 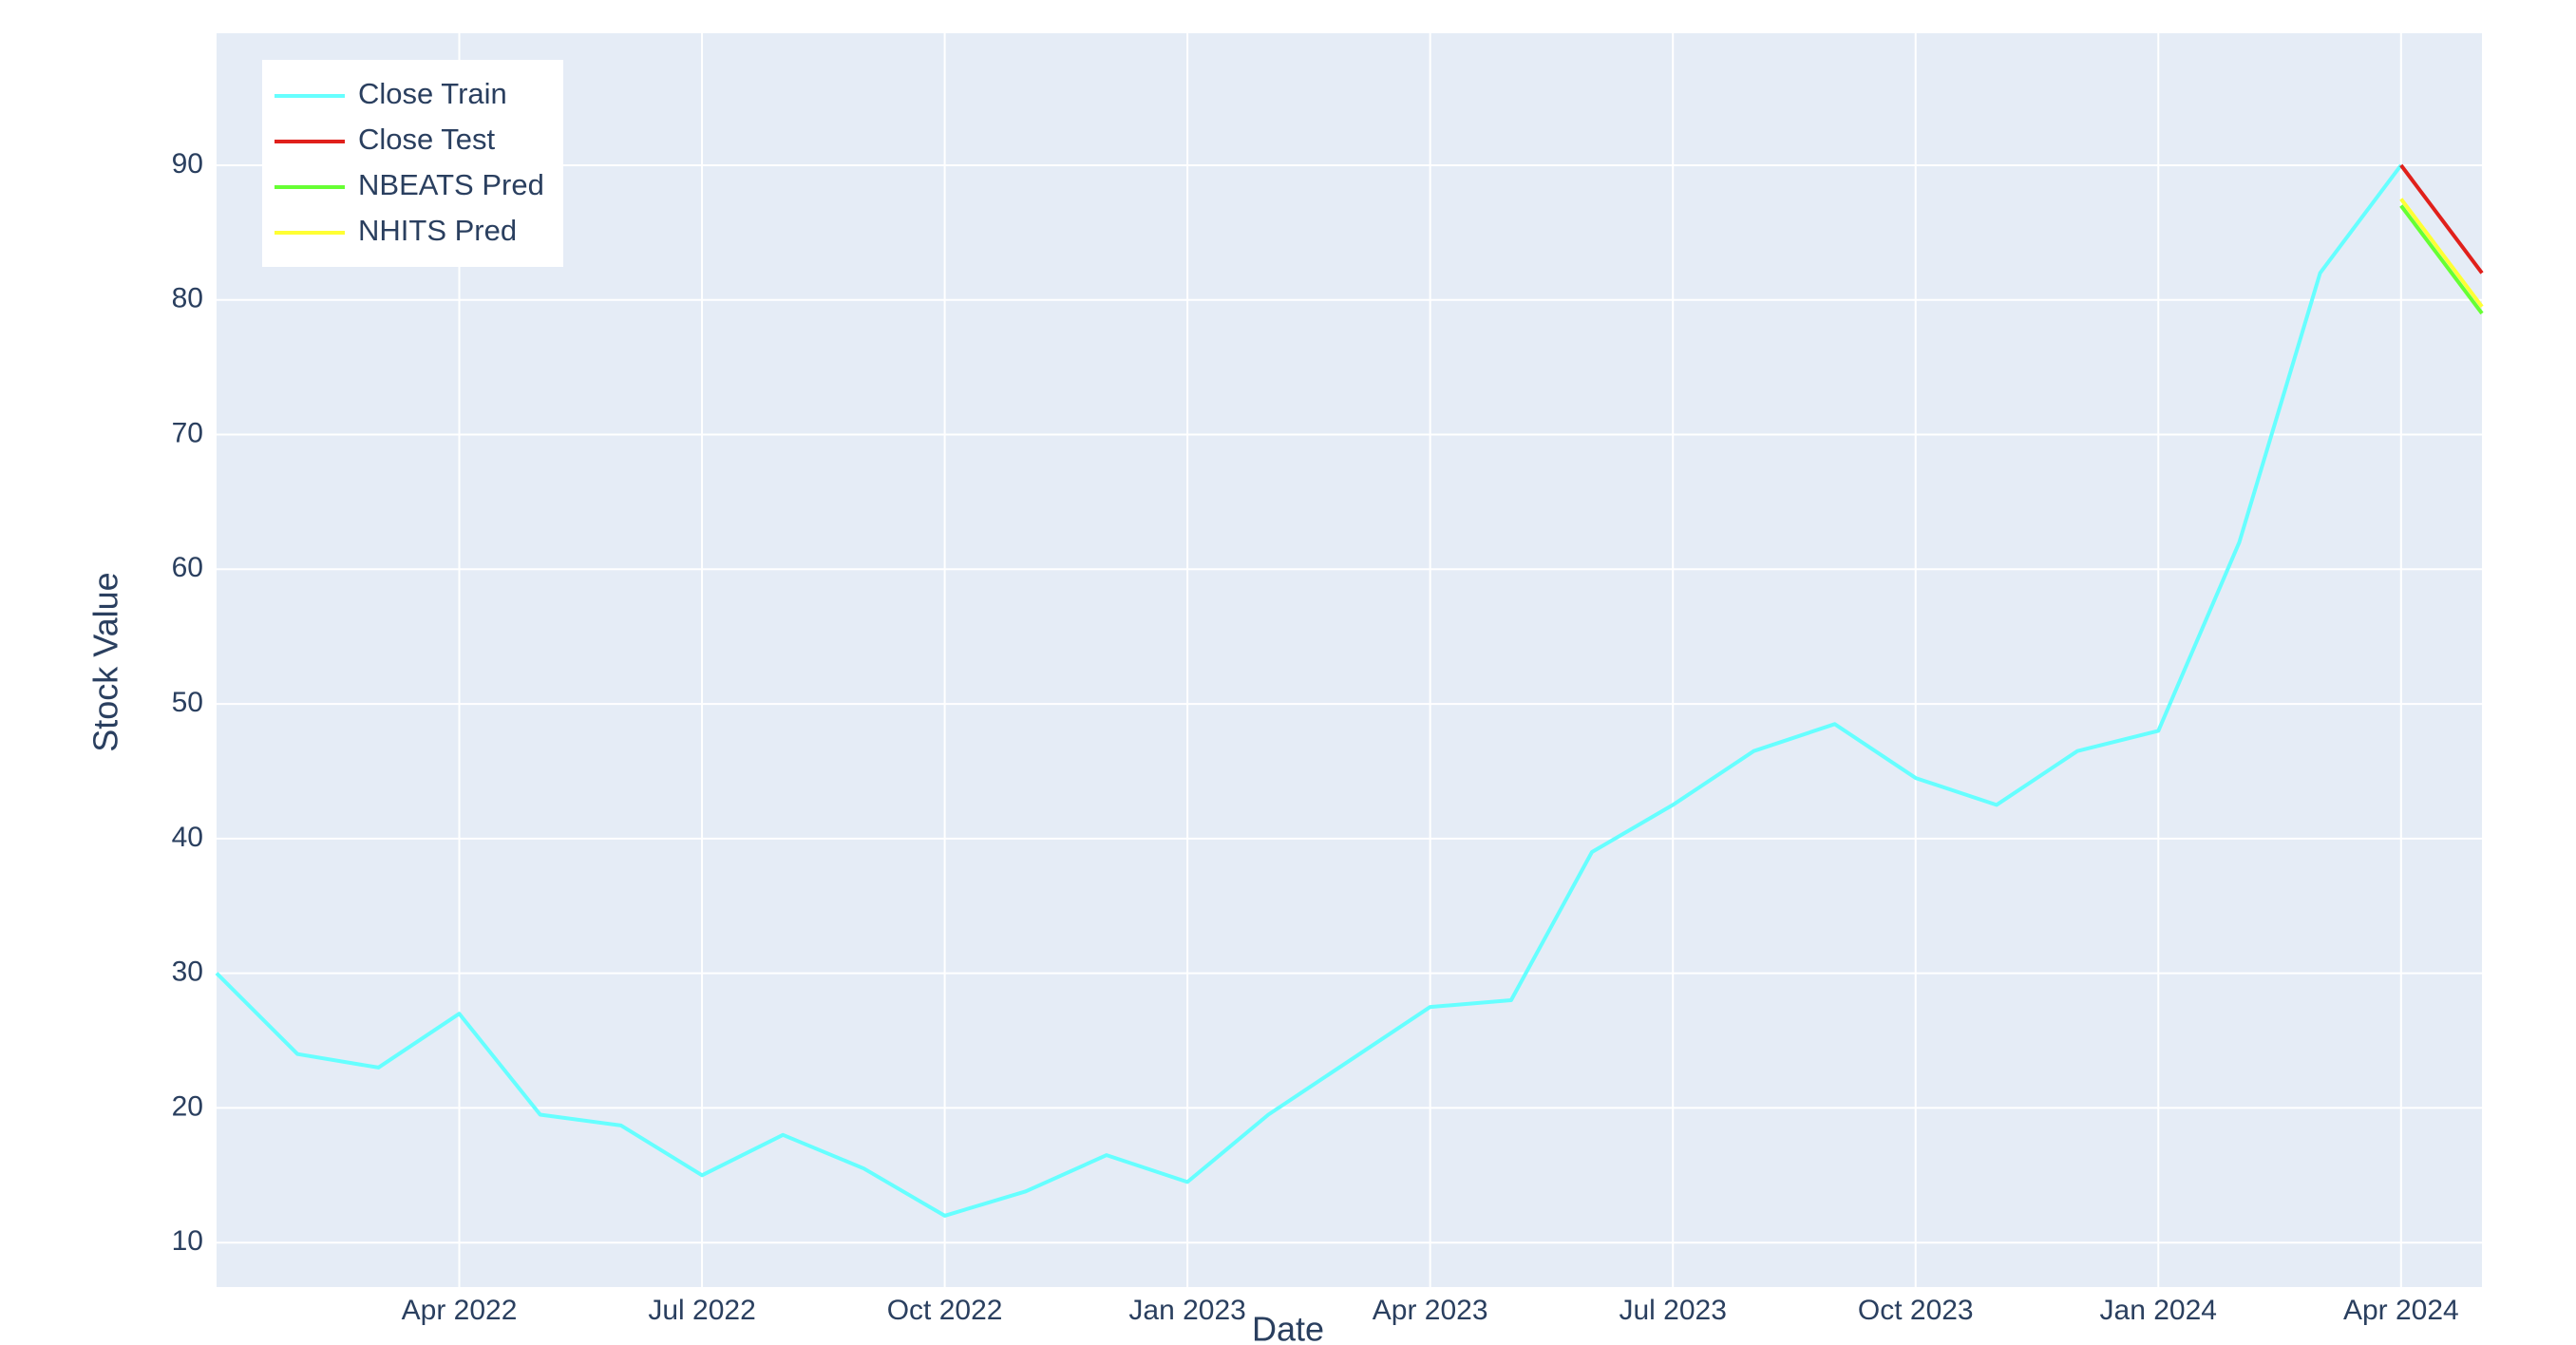 What do you see at coordinates (187, 567) in the screenshot?
I see `y-tick-label: 60` at bounding box center [187, 567].